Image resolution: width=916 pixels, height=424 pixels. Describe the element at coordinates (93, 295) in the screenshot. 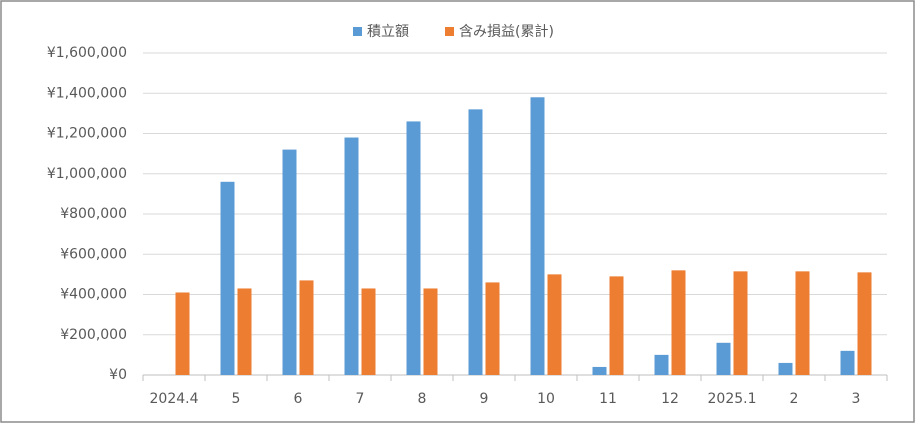

I see `y-tick-label: ¥400,000` at that location.